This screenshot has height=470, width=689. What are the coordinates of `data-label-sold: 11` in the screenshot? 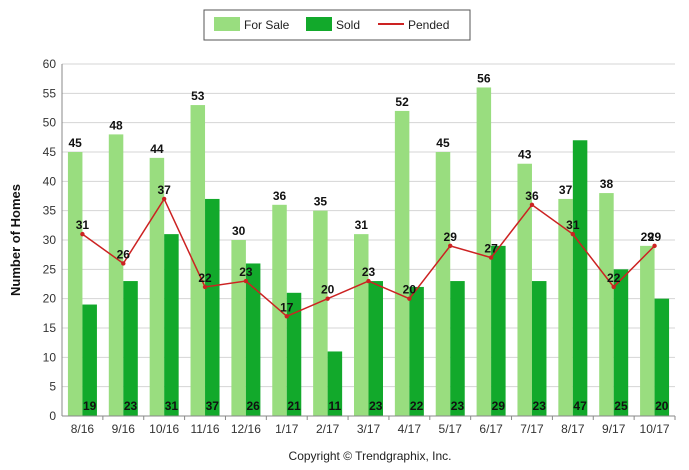 It's located at (335, 406).